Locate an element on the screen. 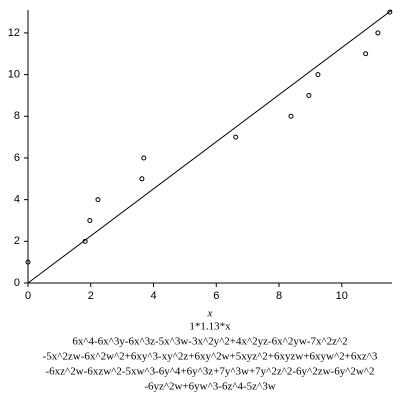 The height and width of the screenshot is (400, 400). y-tick-label: 2 is located at coordinates (17, 241).